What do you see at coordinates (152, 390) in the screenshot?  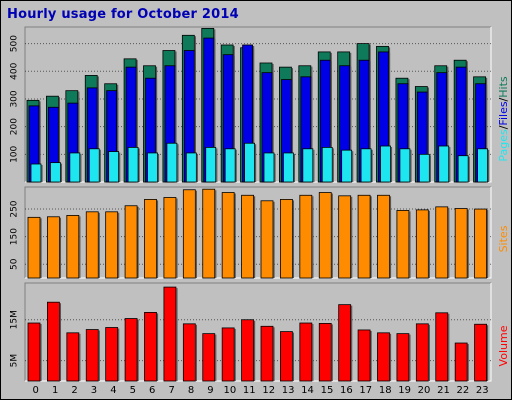 I see `hour-label: 6` at bounding box center [152, 390].